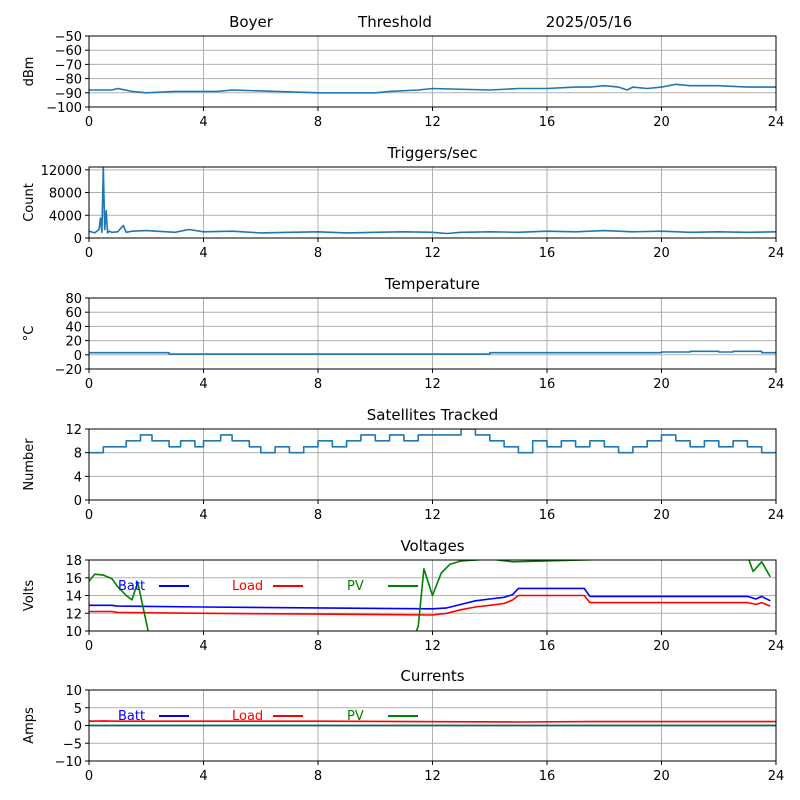 This screenshot has width=800, height=800. I want to click on y-axis-label: Count, so click(29, 202).